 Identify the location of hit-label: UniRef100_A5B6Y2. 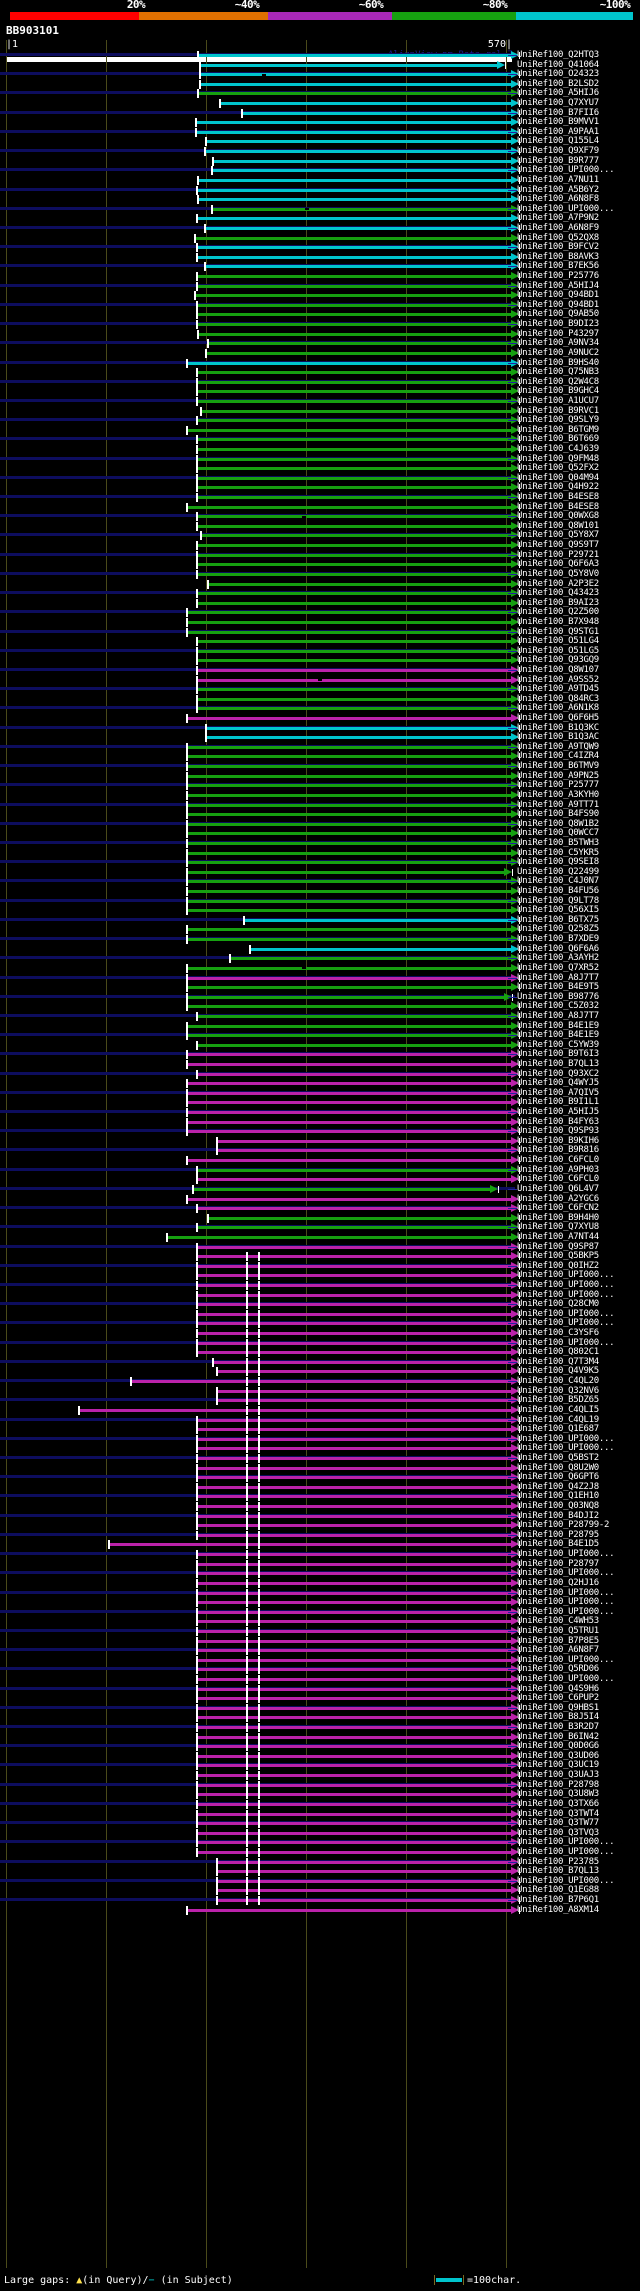
(558, 189).